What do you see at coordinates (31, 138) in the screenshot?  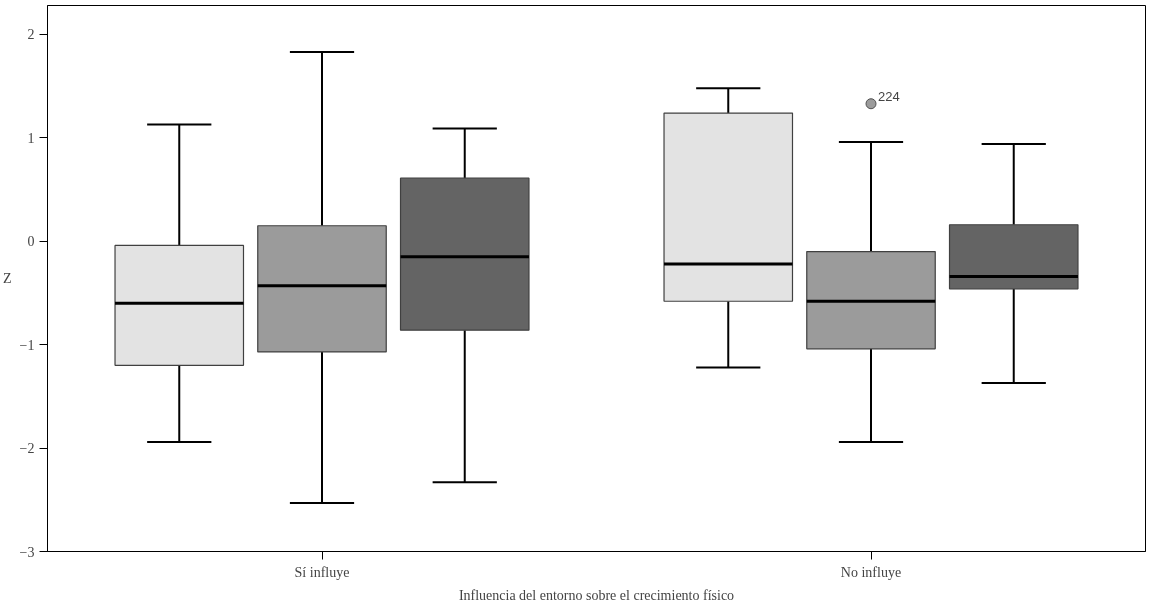 I see `y-tick-label: 1` at bounding box center [31, 138].